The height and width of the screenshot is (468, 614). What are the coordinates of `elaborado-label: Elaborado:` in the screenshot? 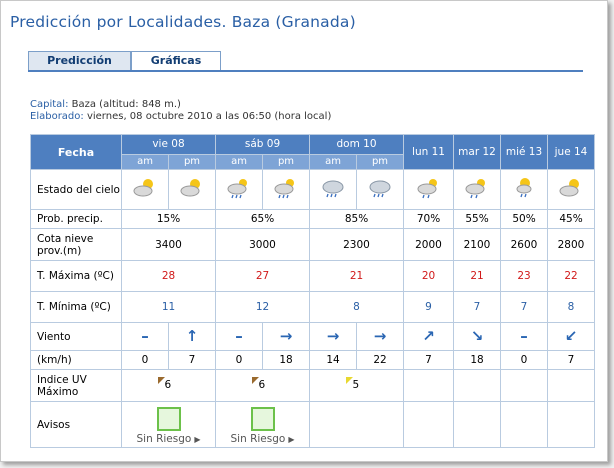 It's located at (57, 116).